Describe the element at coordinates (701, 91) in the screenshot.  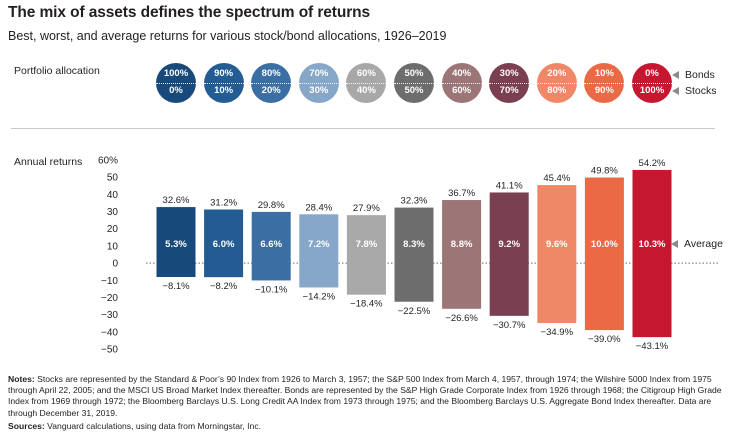
I see `legend-stocks-label: Stocks` at that location.